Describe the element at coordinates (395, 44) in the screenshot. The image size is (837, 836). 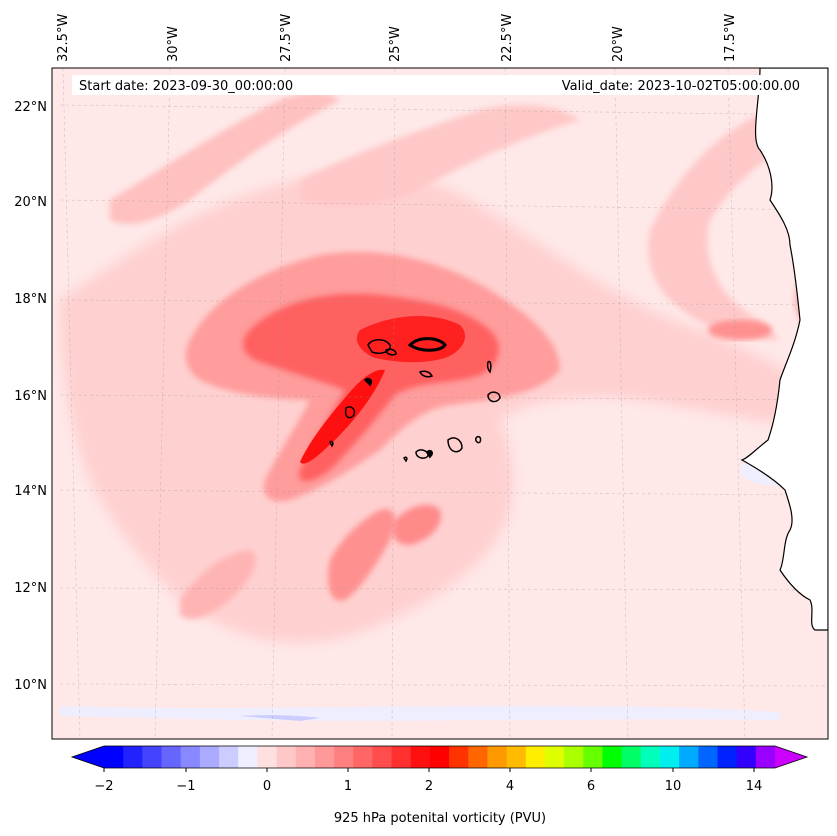
I see `lon-label: 25°W` at that location.